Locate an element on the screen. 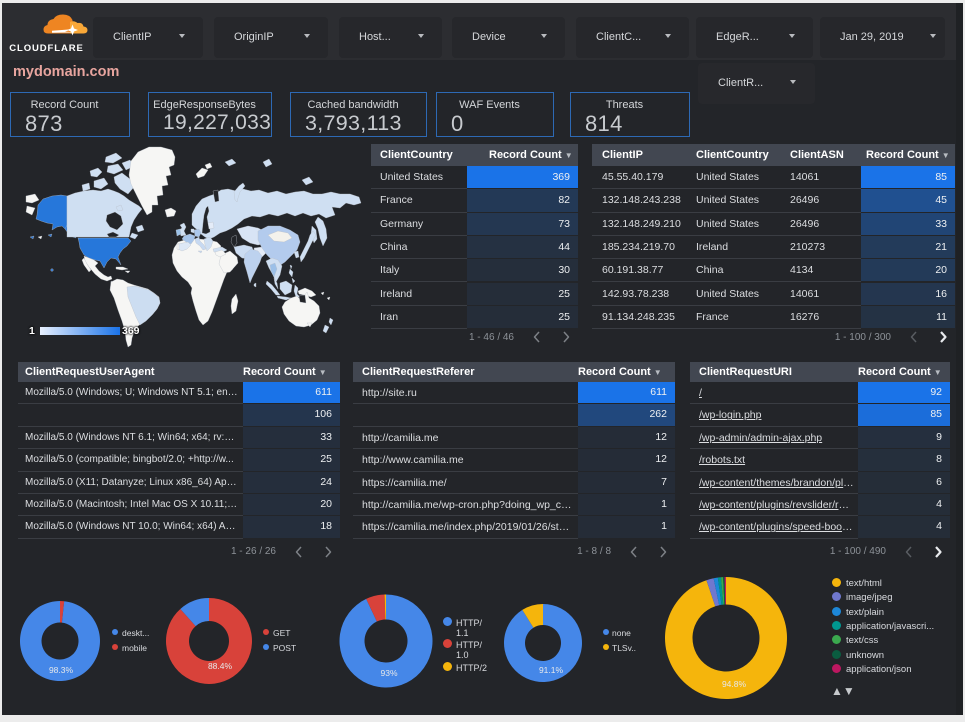 This screenshot has height=722, width=965. svg-text: CLOUDFLARE is located at coordinates (46, 48).